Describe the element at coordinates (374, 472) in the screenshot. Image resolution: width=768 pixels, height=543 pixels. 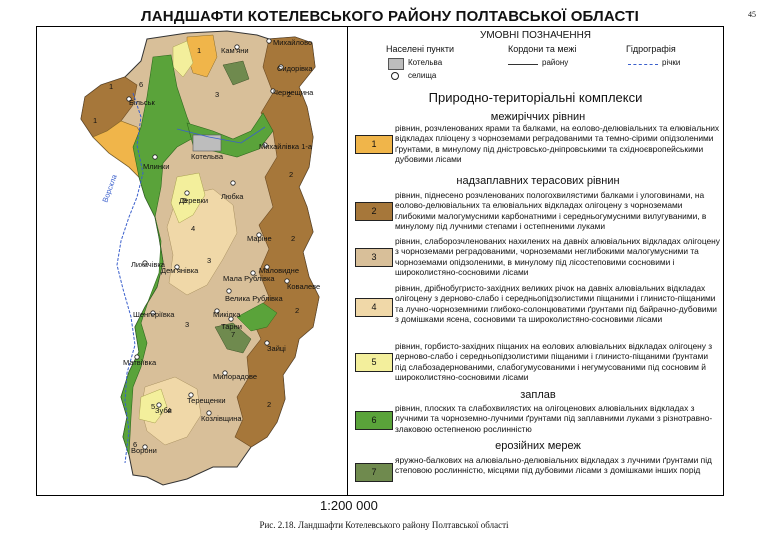
I see `swatch-7: 7` at that location.